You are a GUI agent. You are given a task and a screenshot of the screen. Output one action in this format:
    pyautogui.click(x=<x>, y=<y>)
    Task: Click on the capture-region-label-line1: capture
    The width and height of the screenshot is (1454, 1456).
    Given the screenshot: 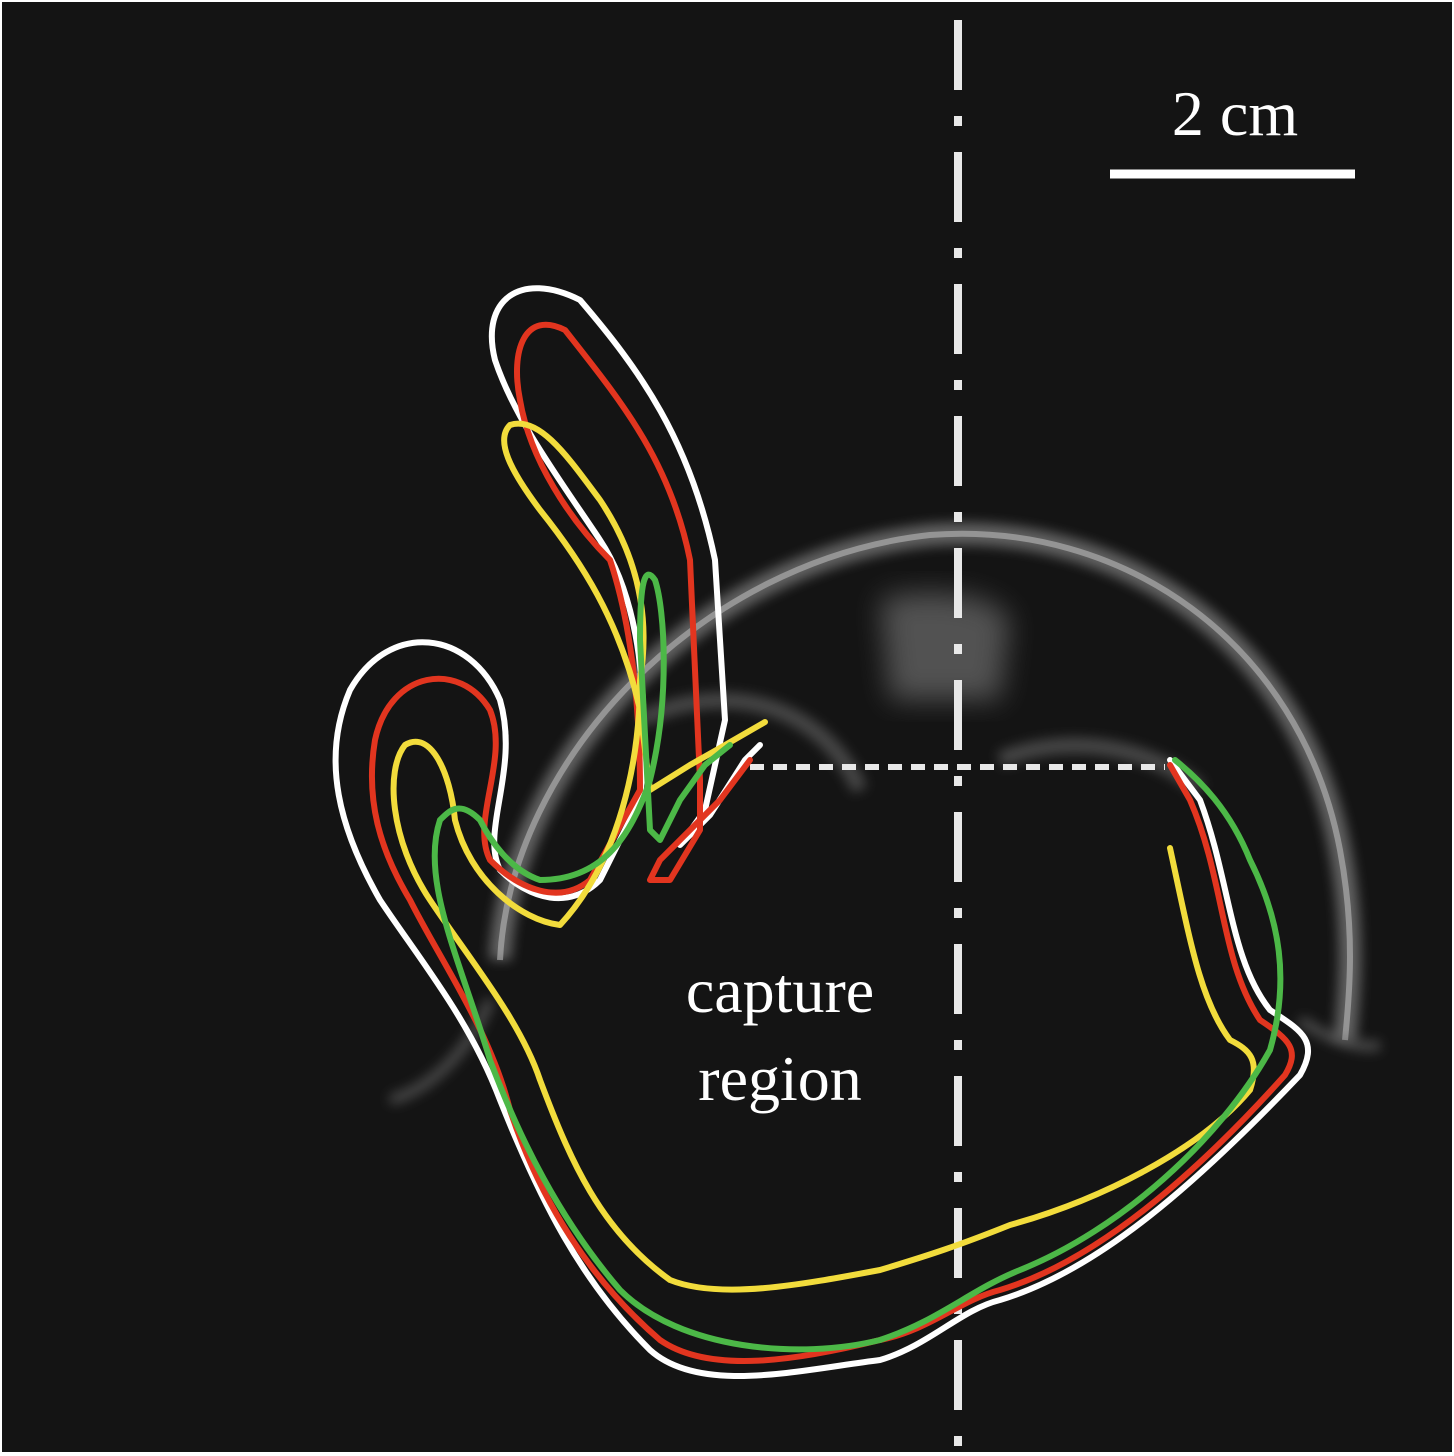 What is the action you would take?
    pyautogui.click(x=780, y=990)
    